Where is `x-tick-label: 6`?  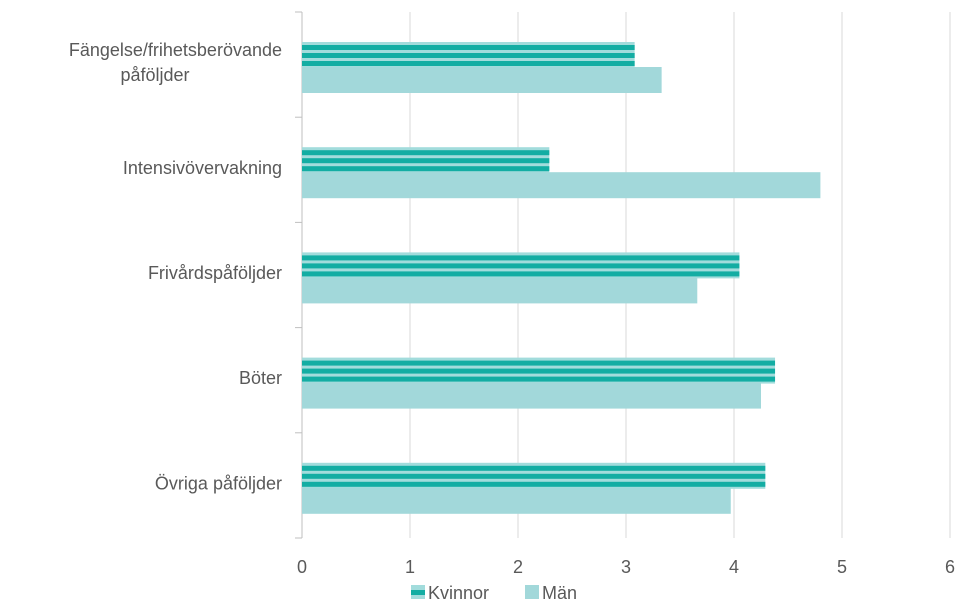 x-tick-label: 6 is located at coordinates (950, 567).